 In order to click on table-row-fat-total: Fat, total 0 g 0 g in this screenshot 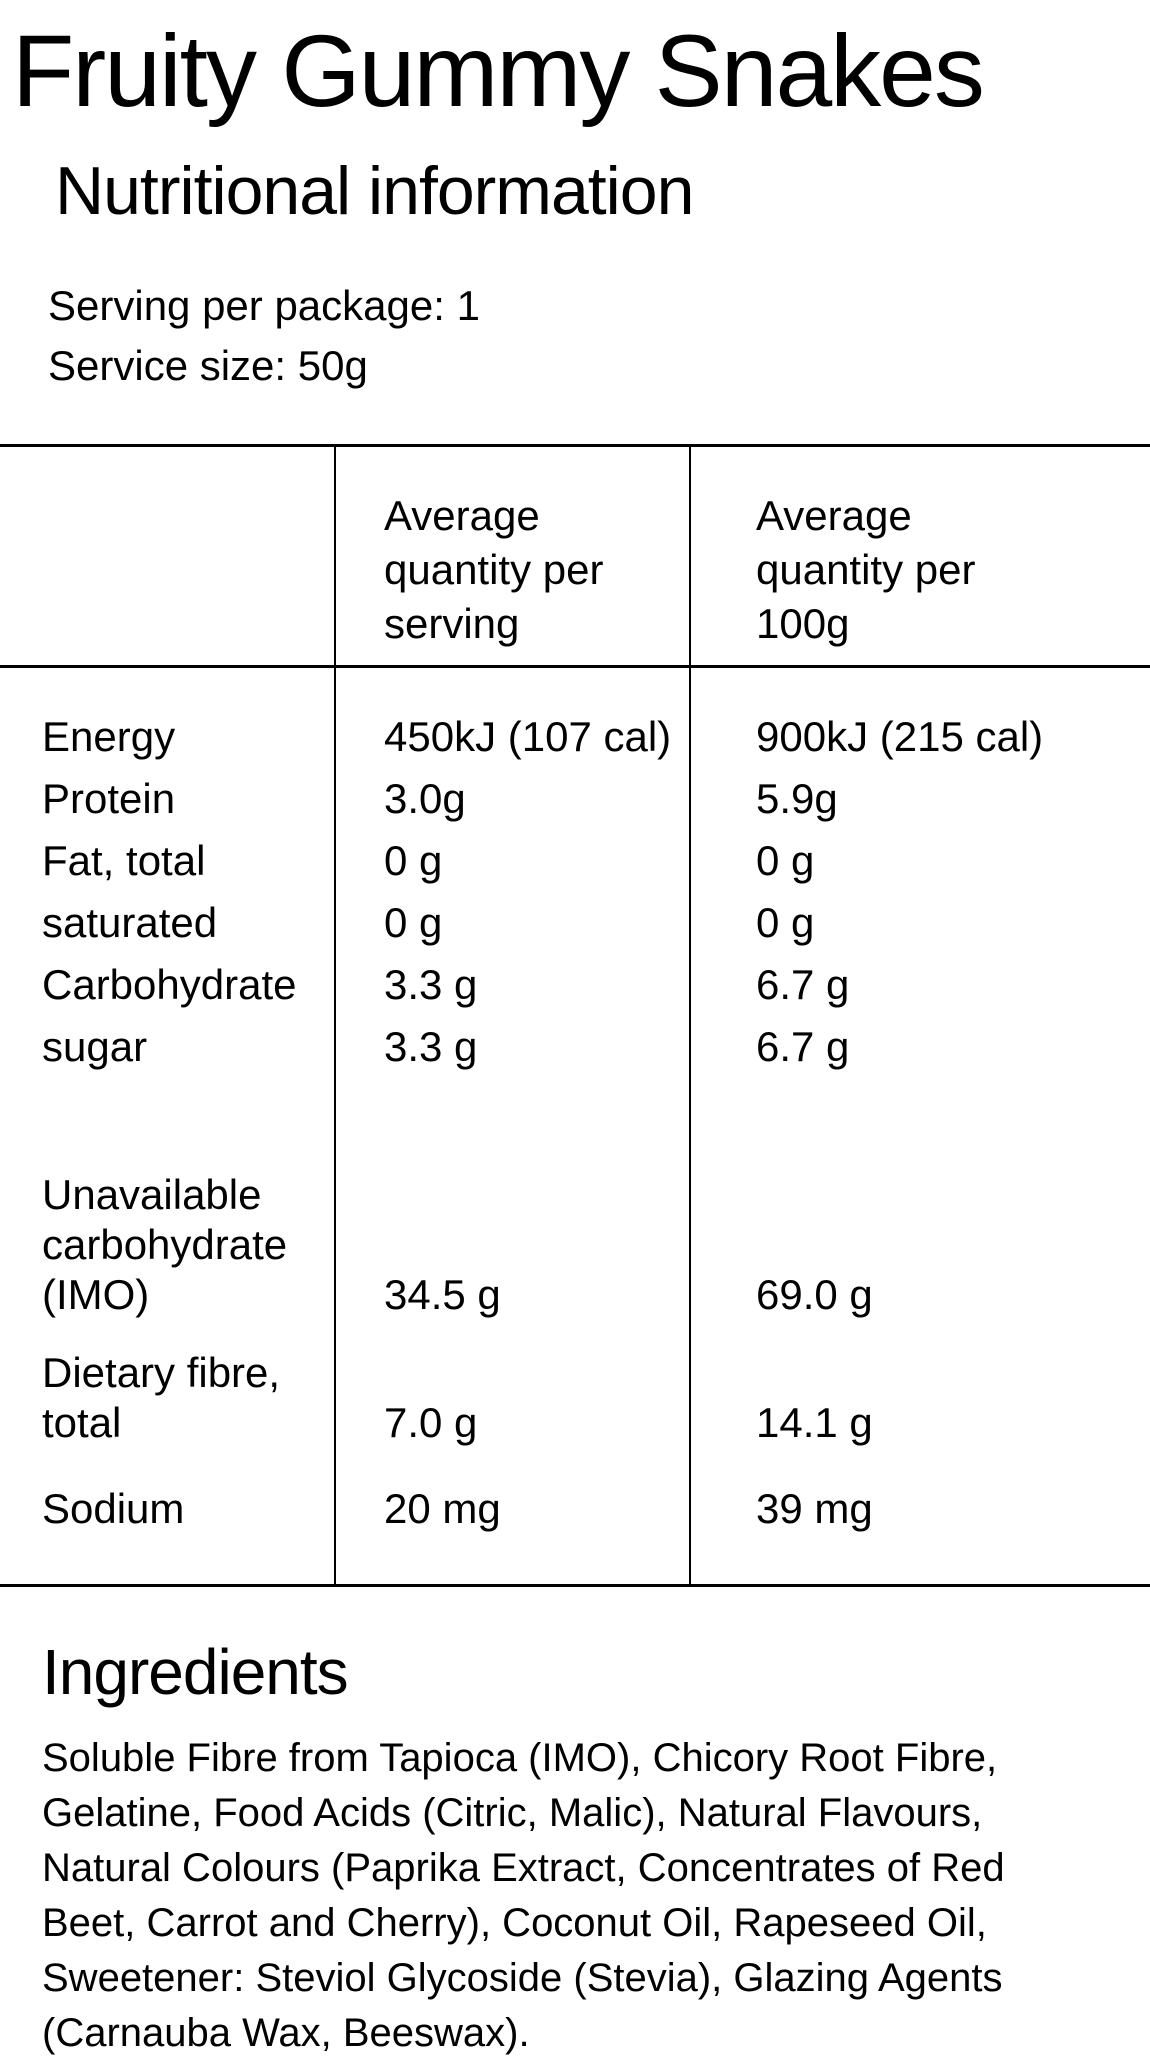, I will do `click(575, 861)`.